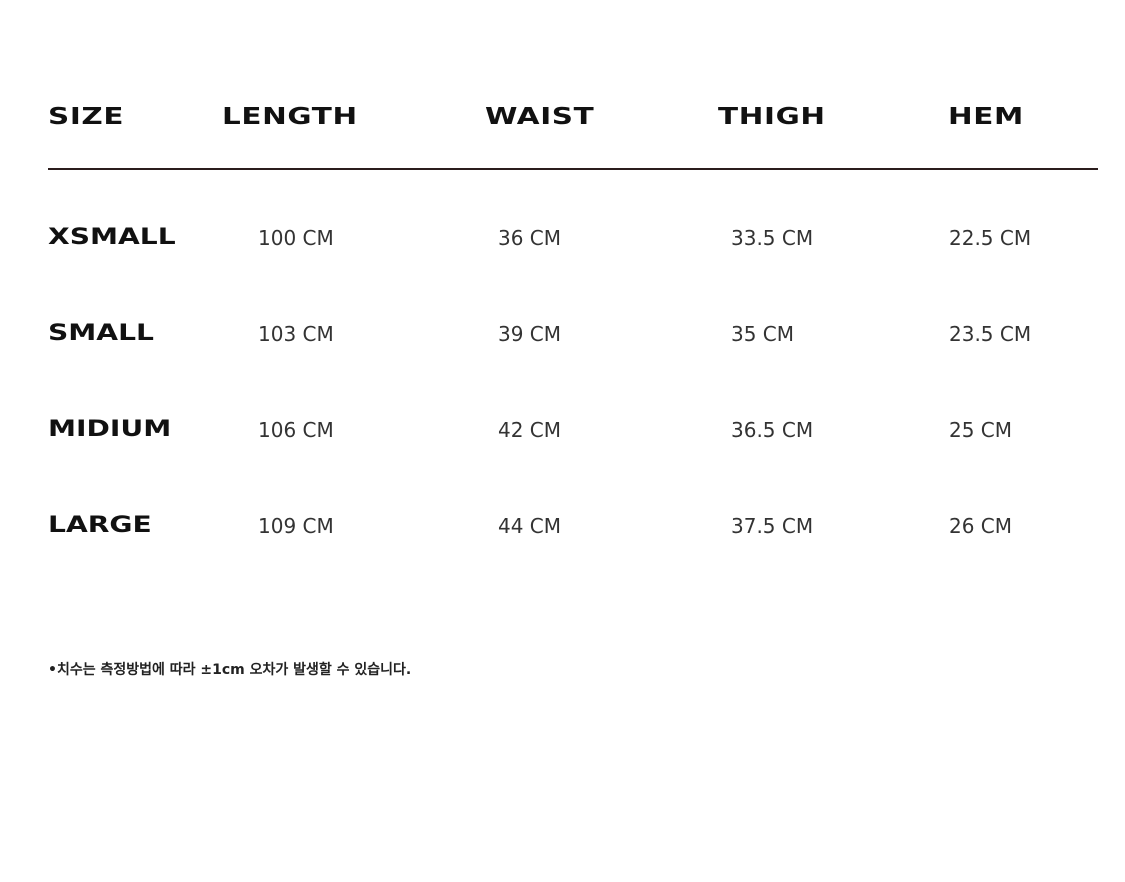 The height and width of the screenshot is (882, 1125). What do you see at coordinates (540, 117) in the screenshot?
I see `header-waist: WAIST` at bounding box center [540, 117].